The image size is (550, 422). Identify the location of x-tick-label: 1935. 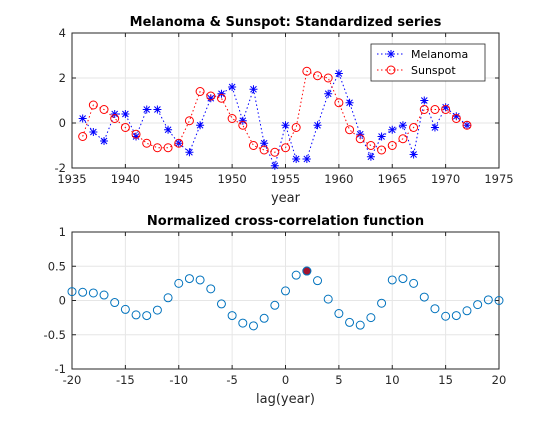
(71, 179).